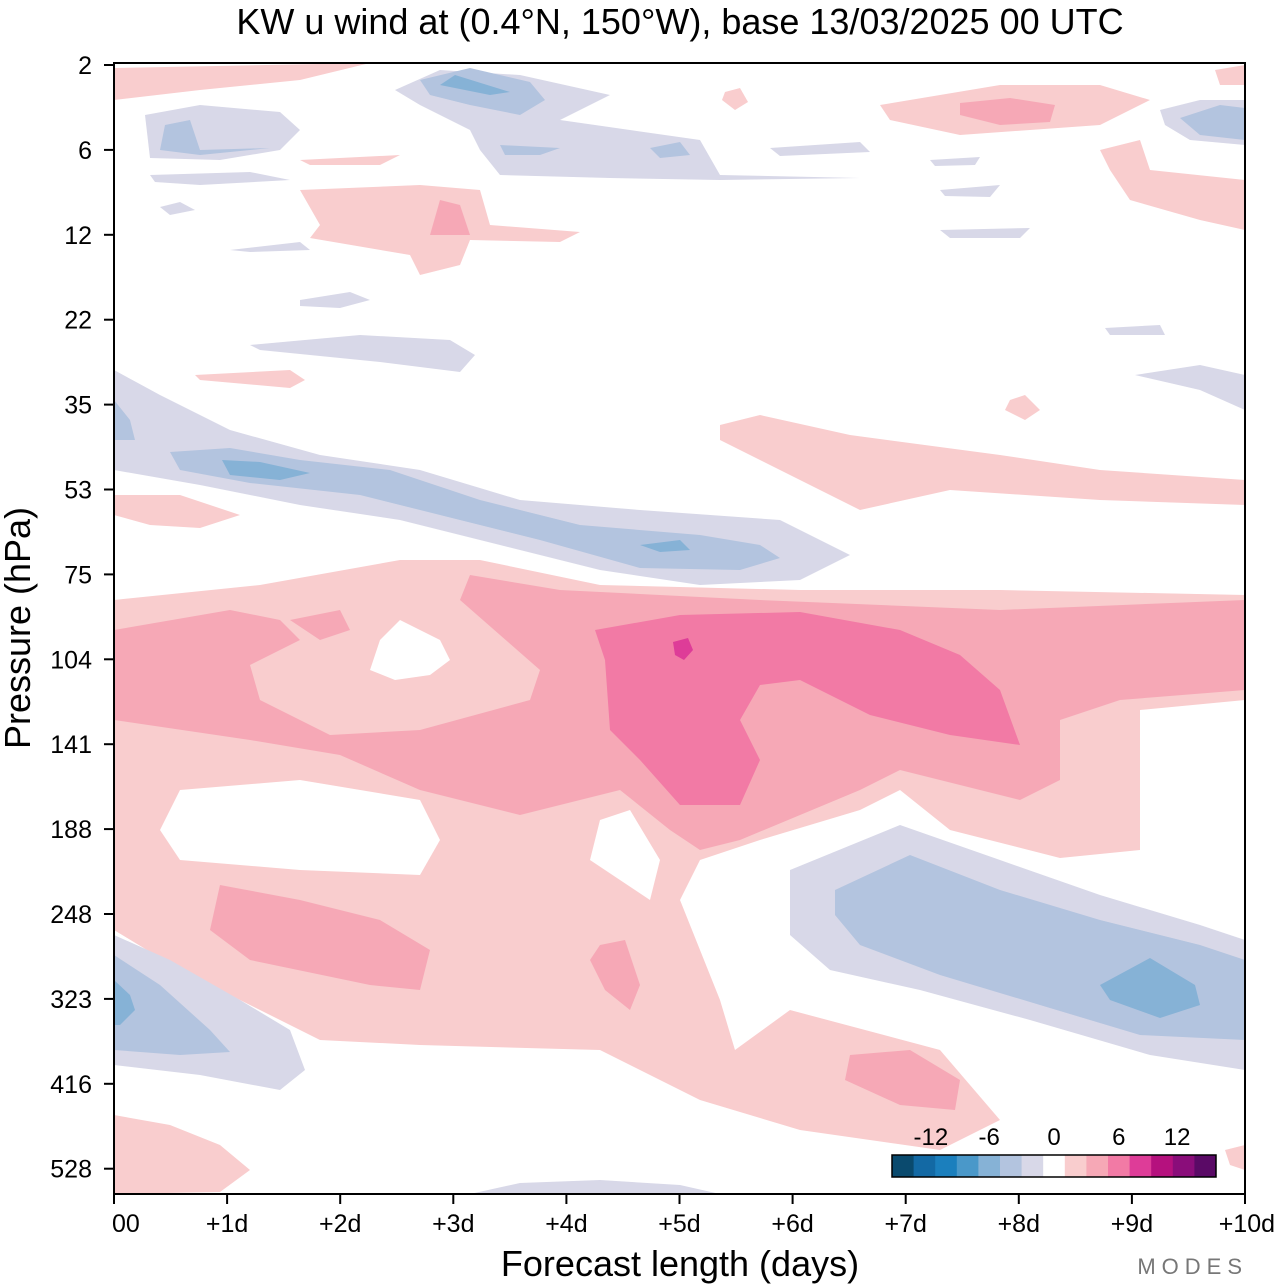 Image resolution: width=1280 pixels, height=1286 pixels. Describe the element at coordinates (82, 618) in the screenshot. I see `y-axis: 2 6 12 22 35 53 75 104 141 188 248 323 416 528` at that location.